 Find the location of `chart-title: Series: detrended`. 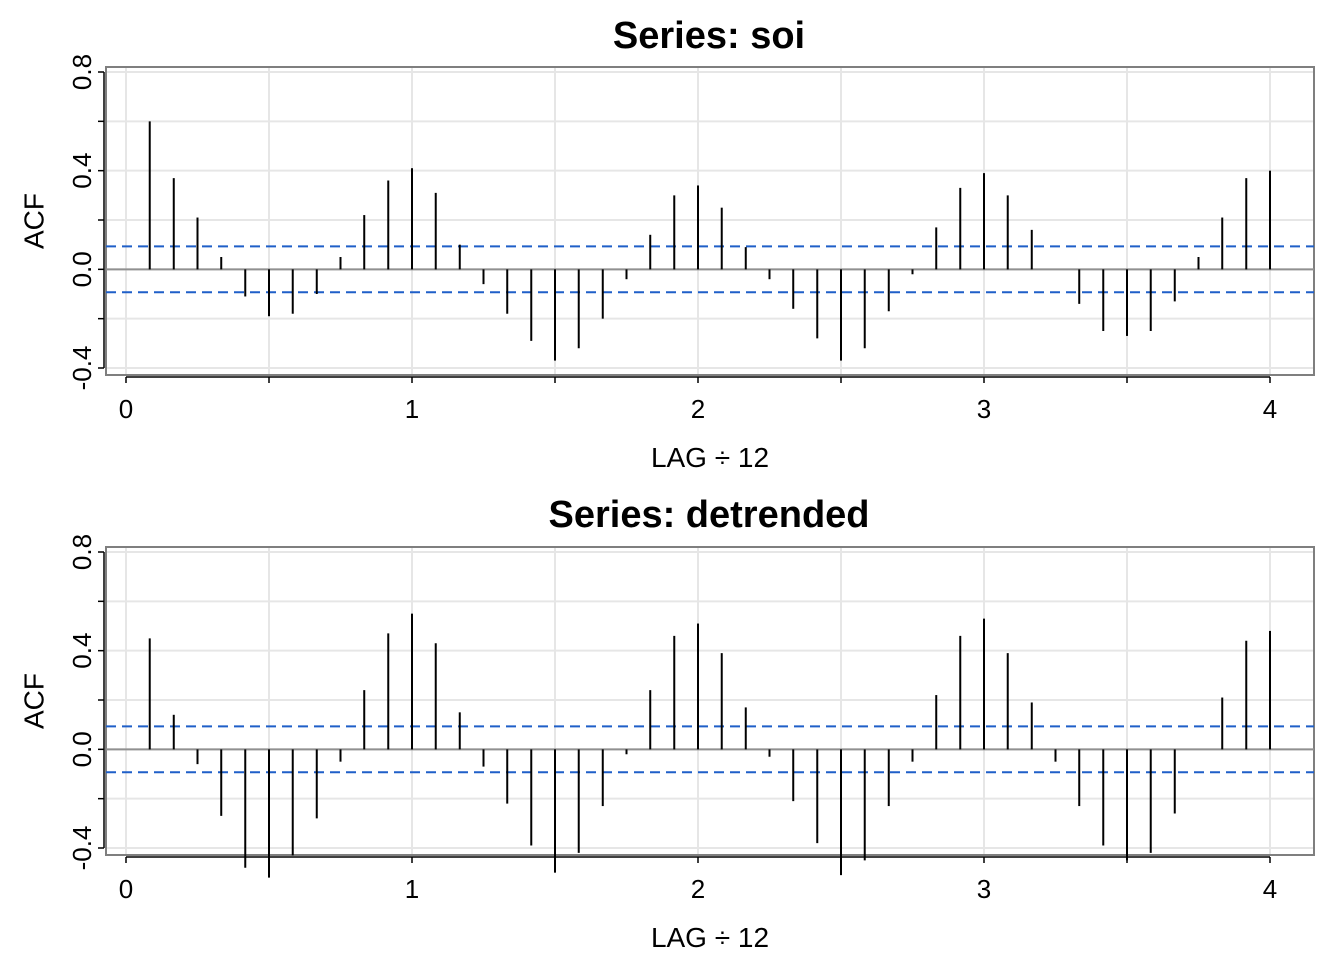

chart-title: Series: detrended is located at coordinates (709, 515).